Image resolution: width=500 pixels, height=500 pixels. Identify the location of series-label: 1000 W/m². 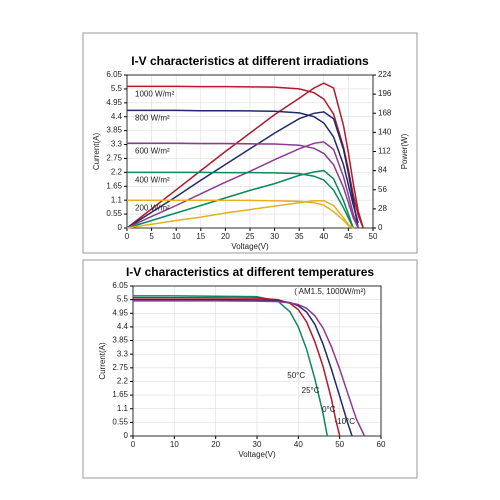
(154, 93).